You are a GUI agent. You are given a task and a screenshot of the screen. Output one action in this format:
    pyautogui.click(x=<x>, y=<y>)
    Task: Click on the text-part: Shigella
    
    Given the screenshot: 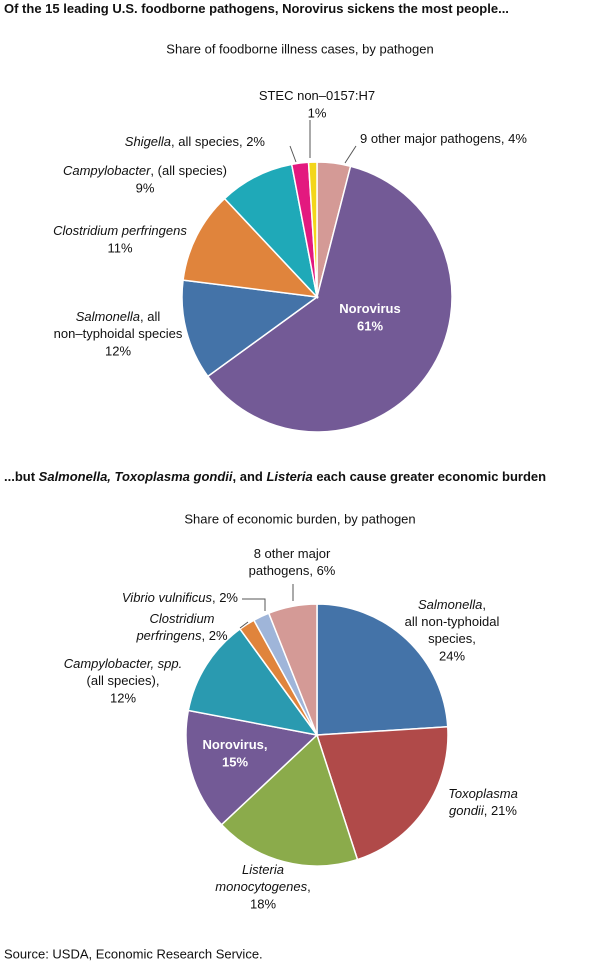 What is the action you would take?
    pyautogui.click(x=148, y=141)
    